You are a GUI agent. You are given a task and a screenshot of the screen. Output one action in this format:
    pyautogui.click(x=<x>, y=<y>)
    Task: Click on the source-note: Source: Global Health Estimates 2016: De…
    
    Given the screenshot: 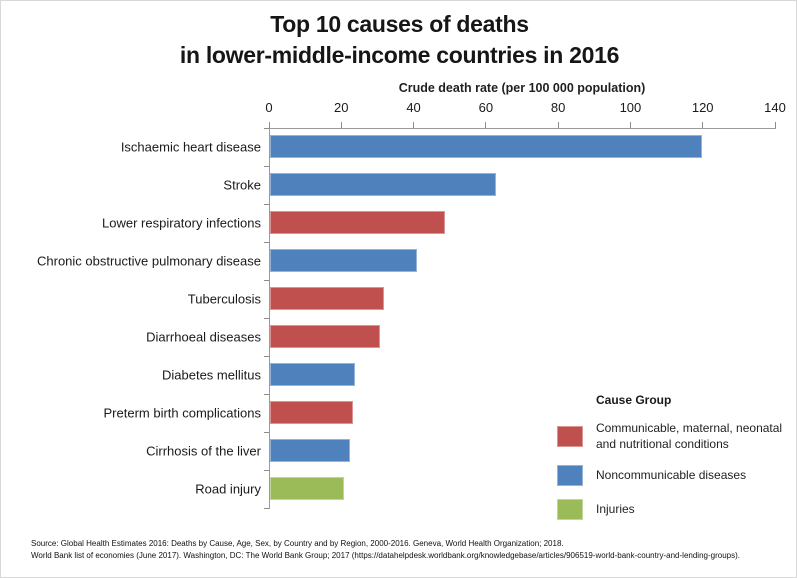 What is the action you would take?
    pyautogui.click(x=411, y=550)
    